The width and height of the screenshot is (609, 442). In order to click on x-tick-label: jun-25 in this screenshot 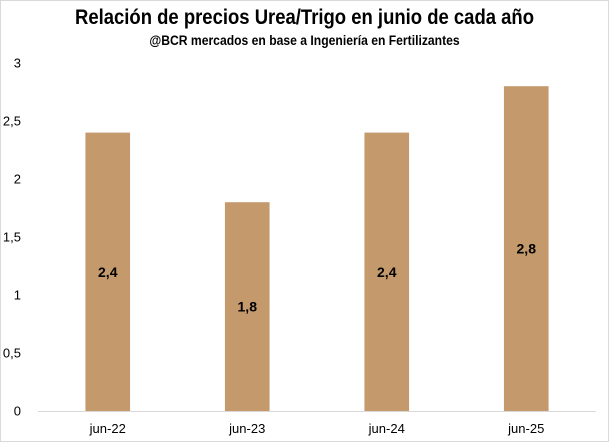, I will do `click(525, 428)`.